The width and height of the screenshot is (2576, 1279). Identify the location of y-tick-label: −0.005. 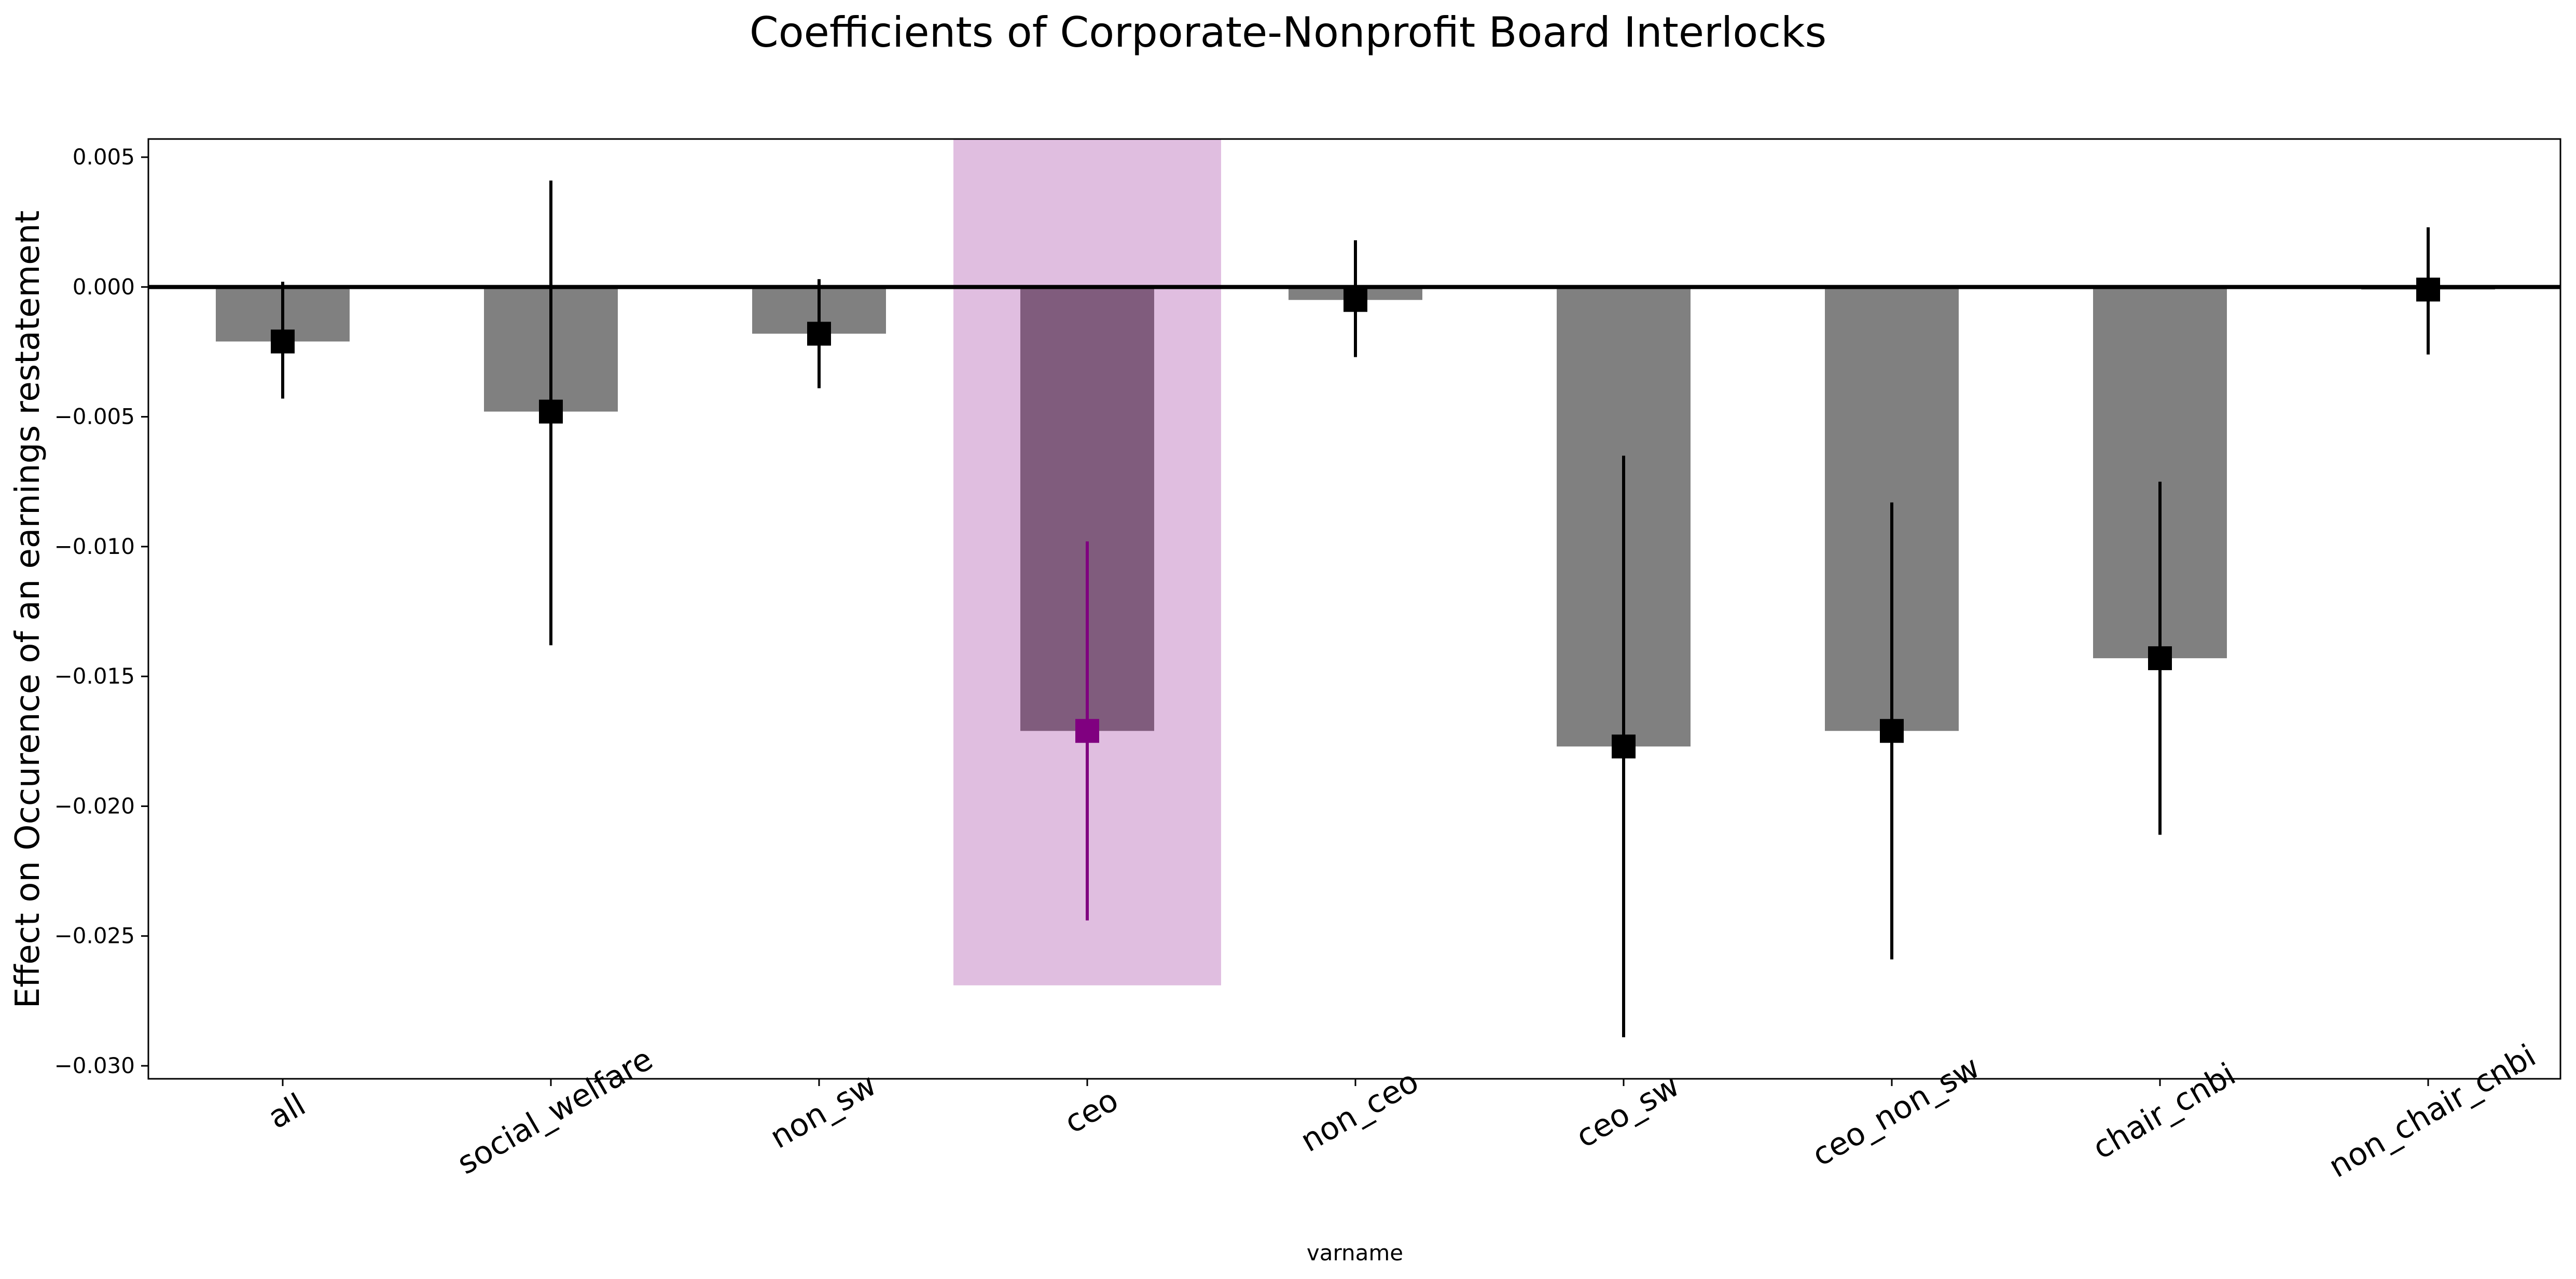
(94, 416).